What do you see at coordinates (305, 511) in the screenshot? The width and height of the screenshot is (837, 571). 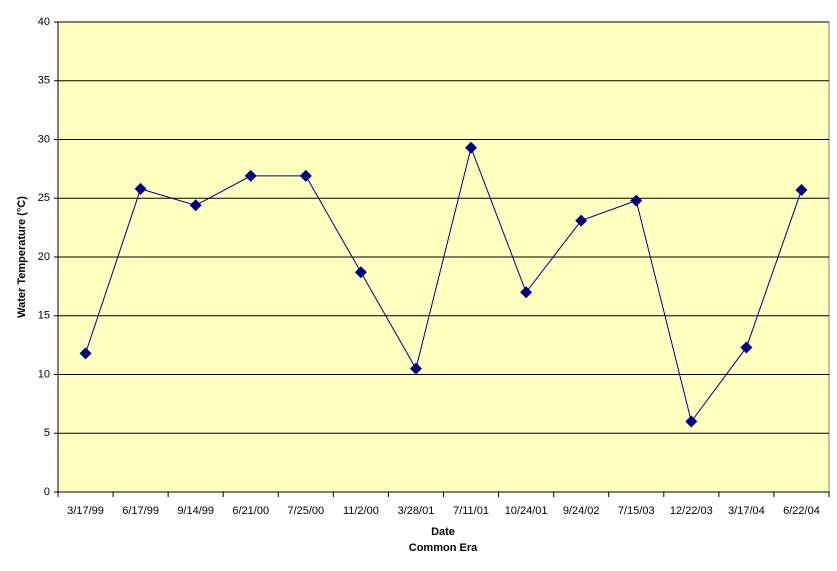 I see `x-tick-label: 7/25/00` at bounding box center [305, 511].